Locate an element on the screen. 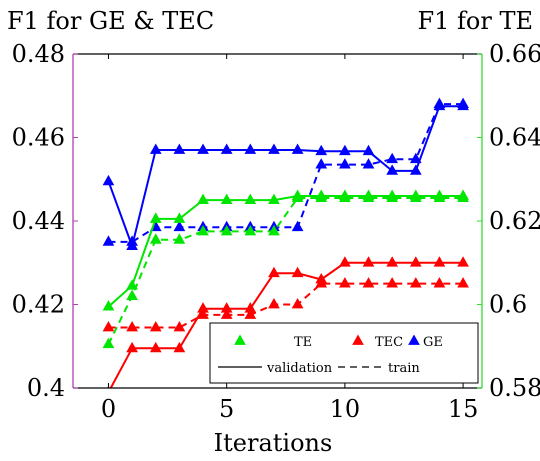  legend-validation-label: validation is located at coordinates (299, 368).